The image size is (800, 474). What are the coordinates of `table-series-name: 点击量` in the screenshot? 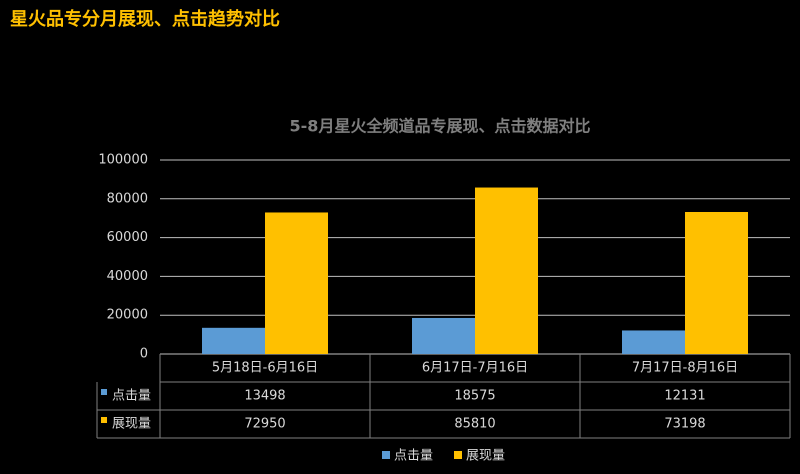 It's located at (131, 396).